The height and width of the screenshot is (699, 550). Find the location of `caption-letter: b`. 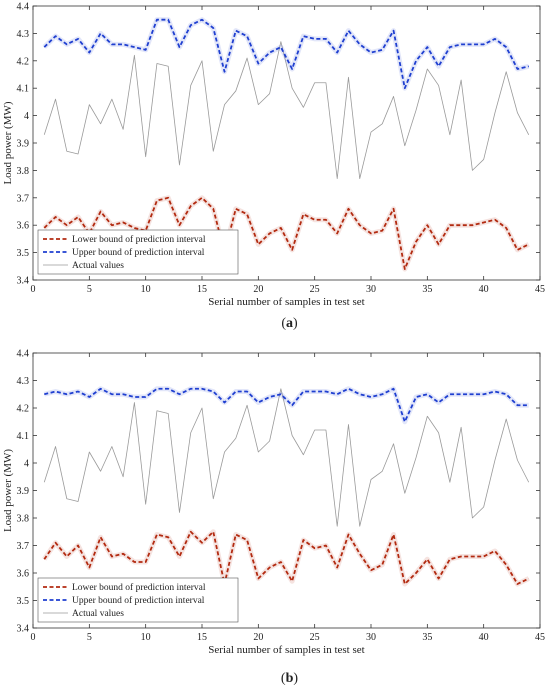

caption-letter: b is located at coordinates (290, 678).